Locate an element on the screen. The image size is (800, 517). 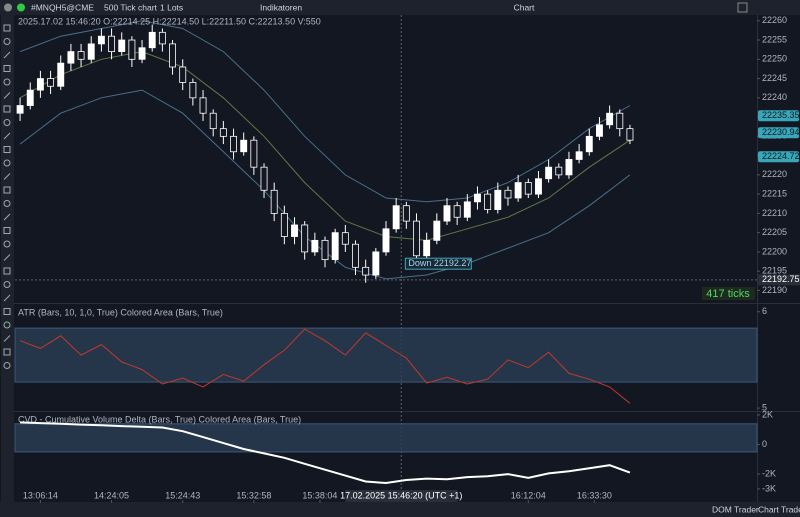
y-tick-label: -2K is located at coordinates (769, 473).